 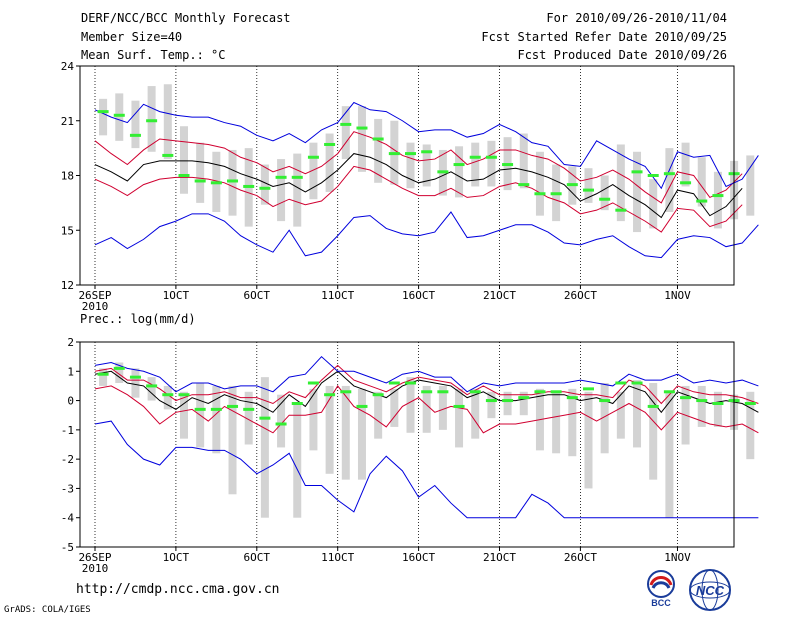 I want to click on forecast-period-label: For 2010/09/26-2010/11/04, so click(x=636, y=18).